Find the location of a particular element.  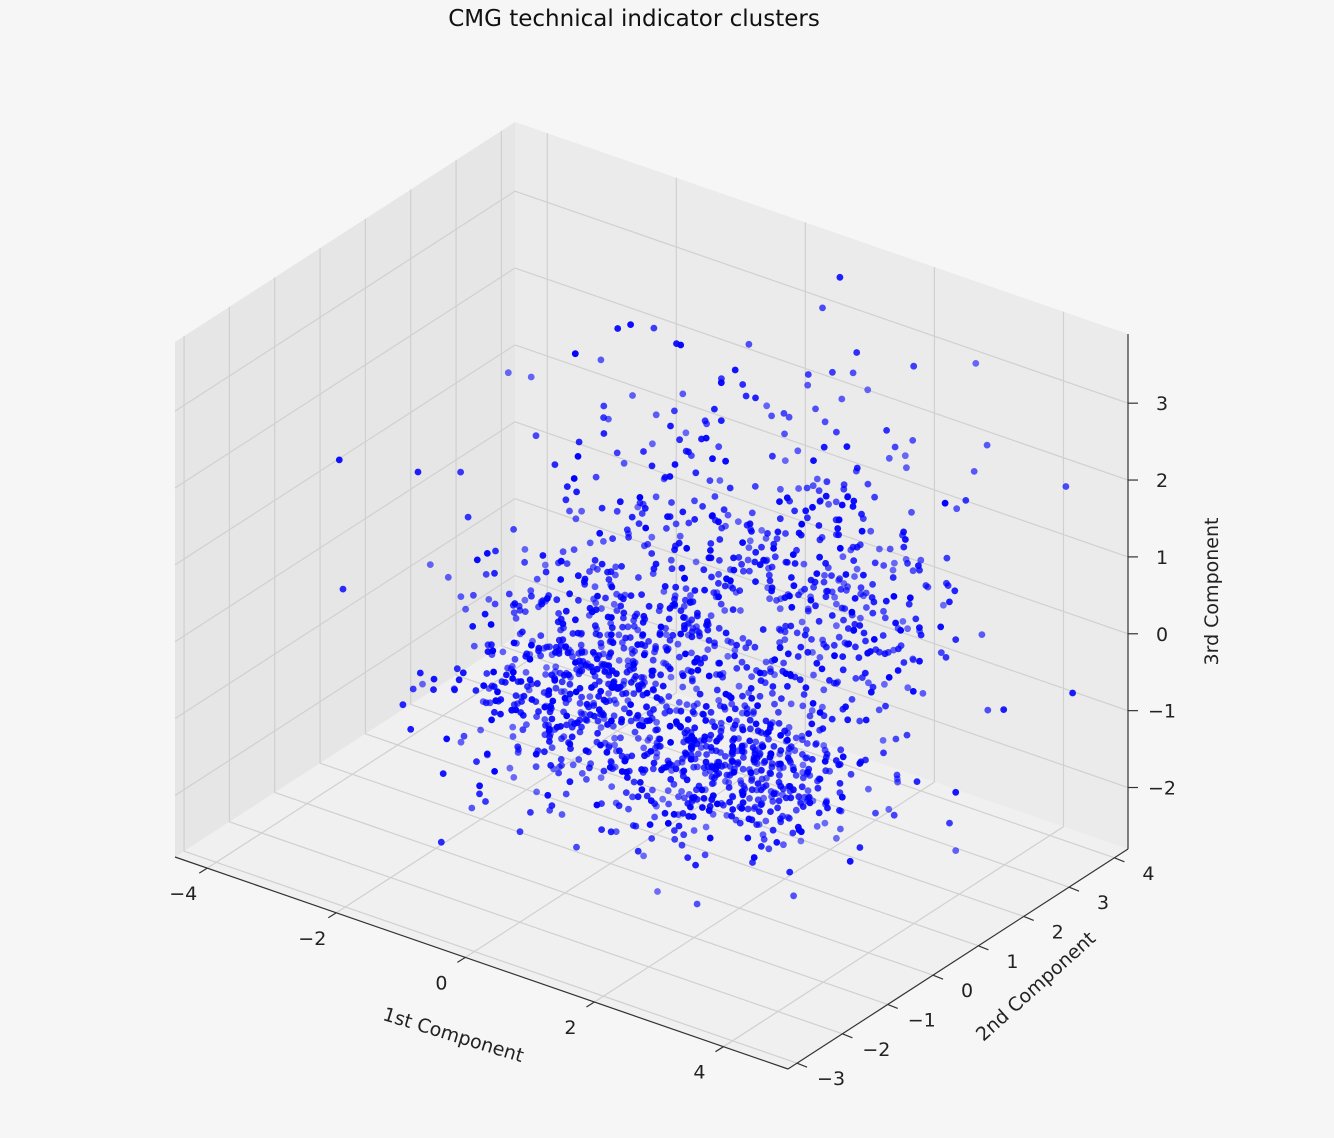

x-tick-label: 2 is located at coordinates (570, 1028).